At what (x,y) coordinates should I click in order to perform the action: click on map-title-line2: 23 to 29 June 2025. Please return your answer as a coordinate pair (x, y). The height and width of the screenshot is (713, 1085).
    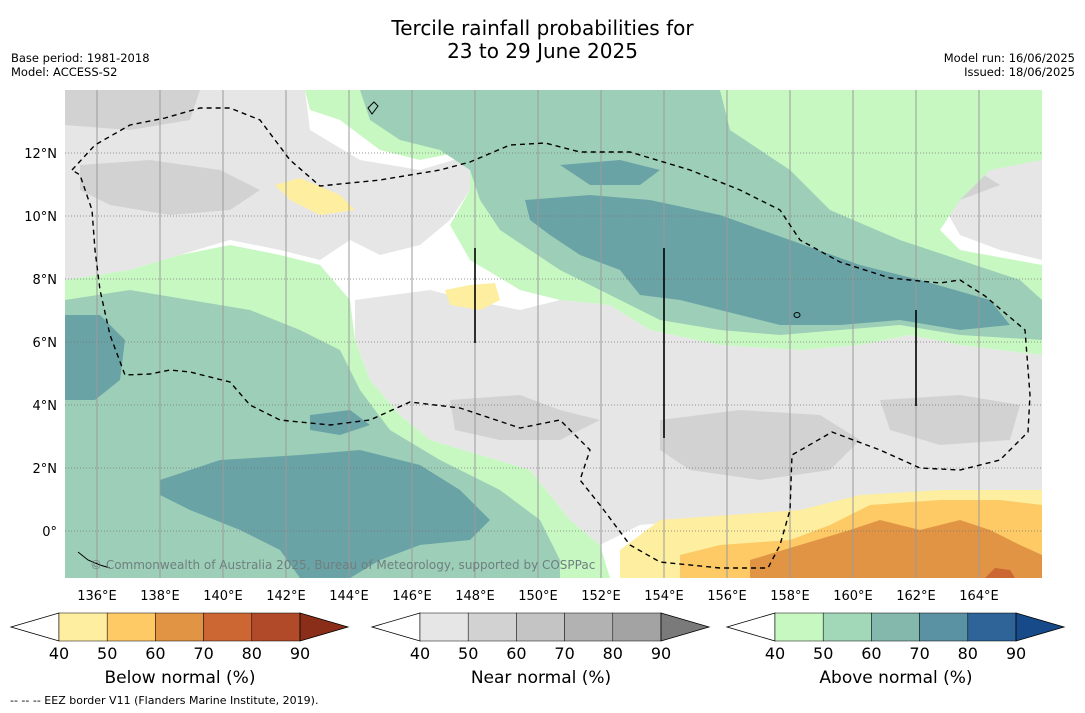
    Looking at the image, I should click on (542, 51).